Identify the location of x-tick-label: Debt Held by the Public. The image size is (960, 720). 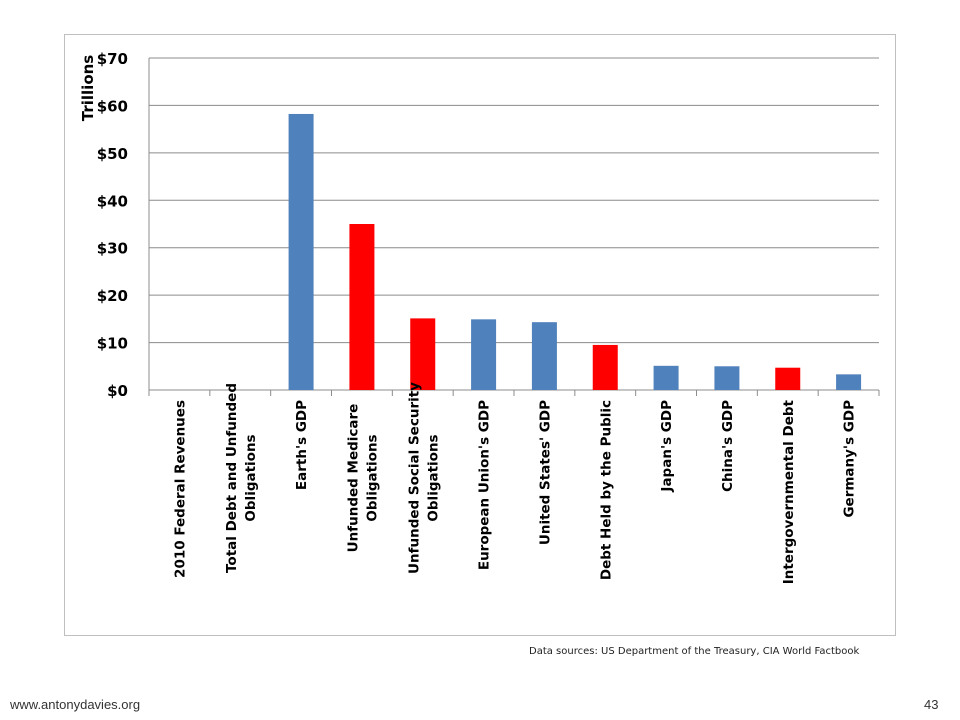
(606, 490).